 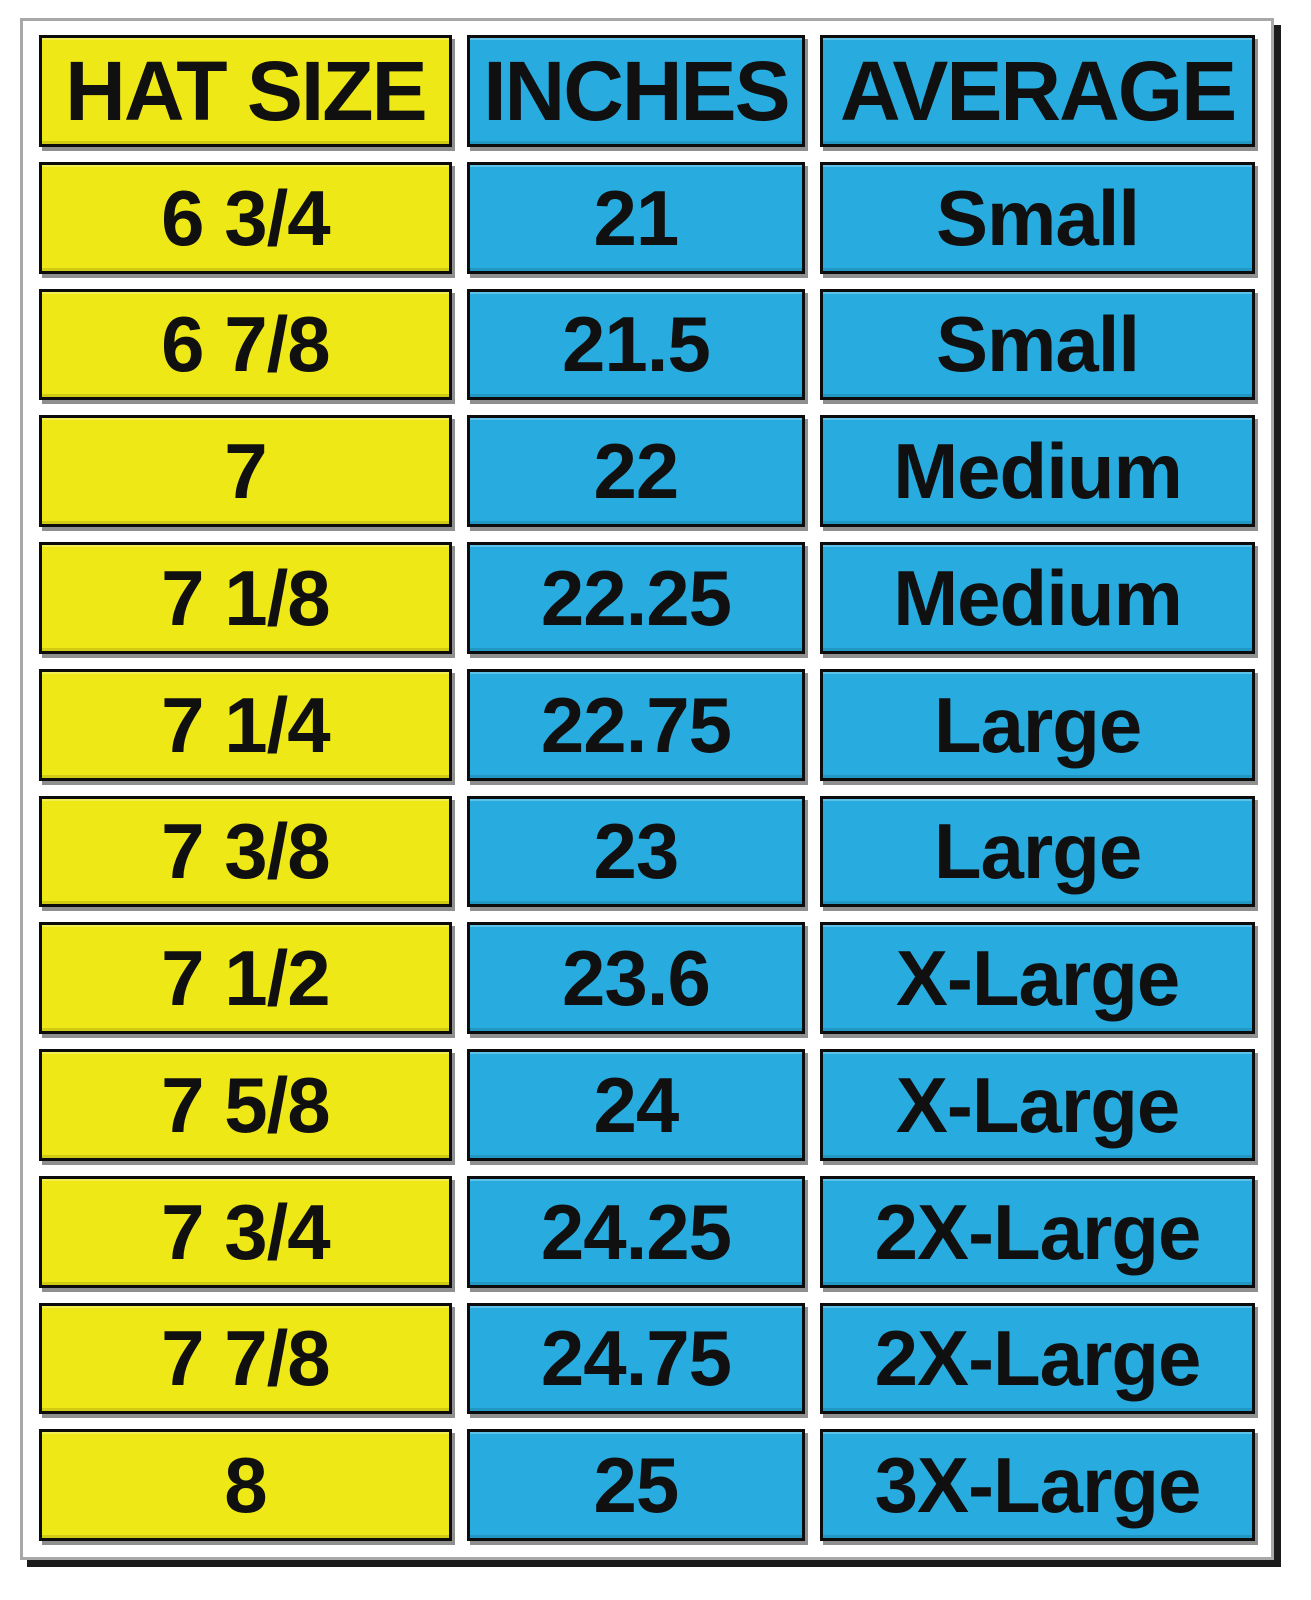 I want to click on cell-inches: 25, so click(x=636, y=1485).